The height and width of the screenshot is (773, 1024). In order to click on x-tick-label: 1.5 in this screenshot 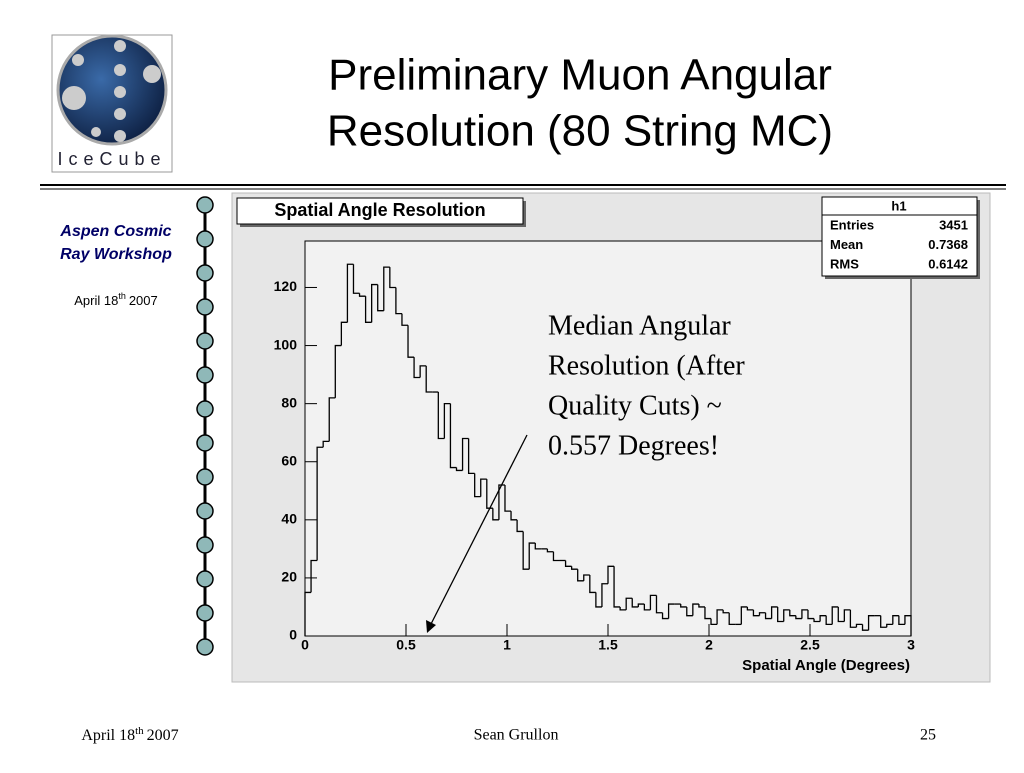, I will do `click(608, 645)`.